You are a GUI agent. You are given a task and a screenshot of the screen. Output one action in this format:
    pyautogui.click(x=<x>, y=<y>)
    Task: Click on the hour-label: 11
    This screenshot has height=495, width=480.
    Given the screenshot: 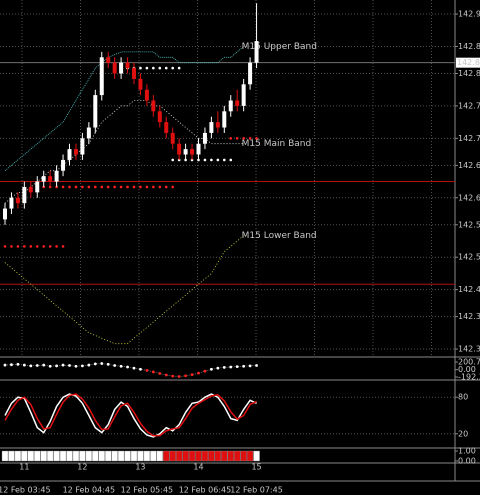 What is the action you would take?
    pyautogui.click(x=24, y=467)
    